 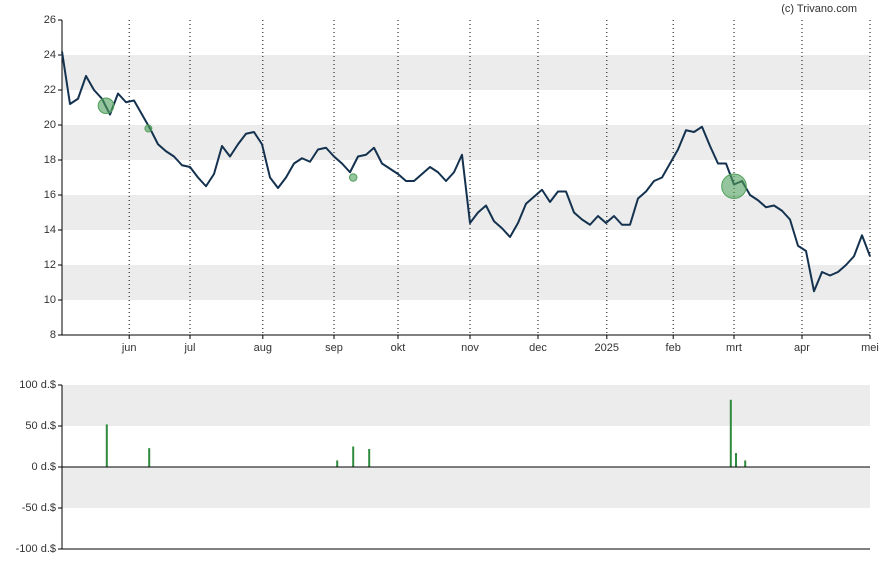 What do you see at coordinates (53, 335) in the screenshot?
I see `y-tick-label: 8` at bounding box center [53, 335].